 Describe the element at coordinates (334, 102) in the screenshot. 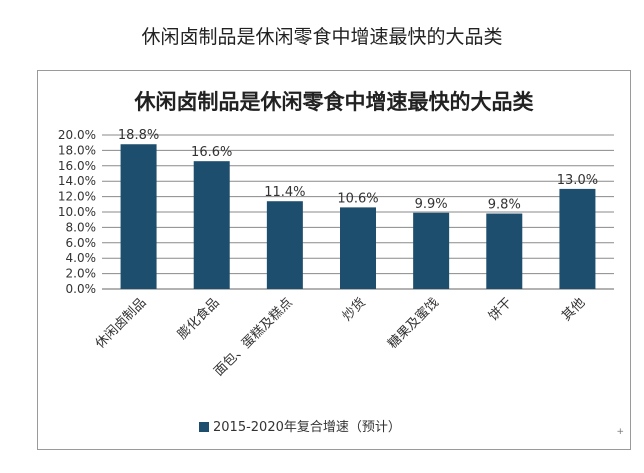

I see `chart-title: 休闲卤制品是休闲零食中增速最快的大品类` at that location.